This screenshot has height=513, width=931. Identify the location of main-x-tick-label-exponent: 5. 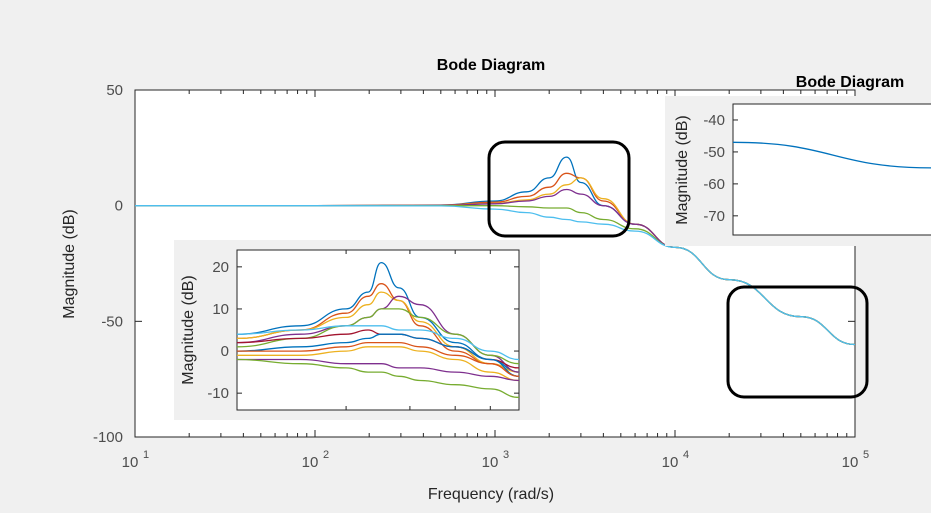
(866, 455).